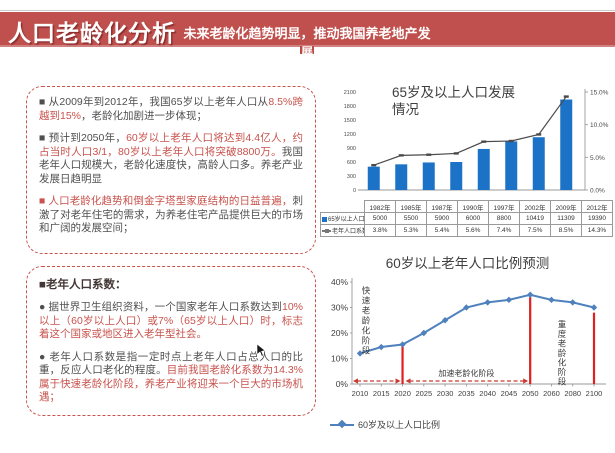 The width and height of the screenshot is (615, 453). I want to click on y-axis-tick: 40%, so click(339, 282).